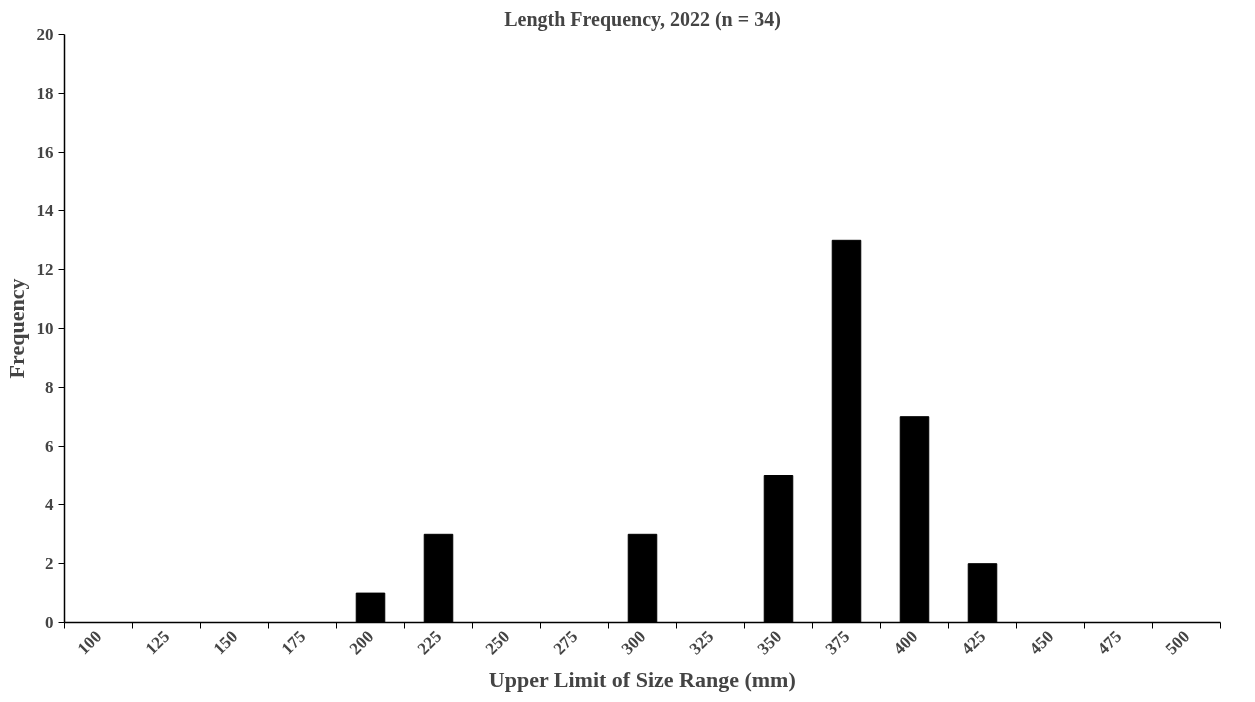  Describe the element at coordinates (905, 642) in the screenshot. I see `x-tick-label: 400` at that location.